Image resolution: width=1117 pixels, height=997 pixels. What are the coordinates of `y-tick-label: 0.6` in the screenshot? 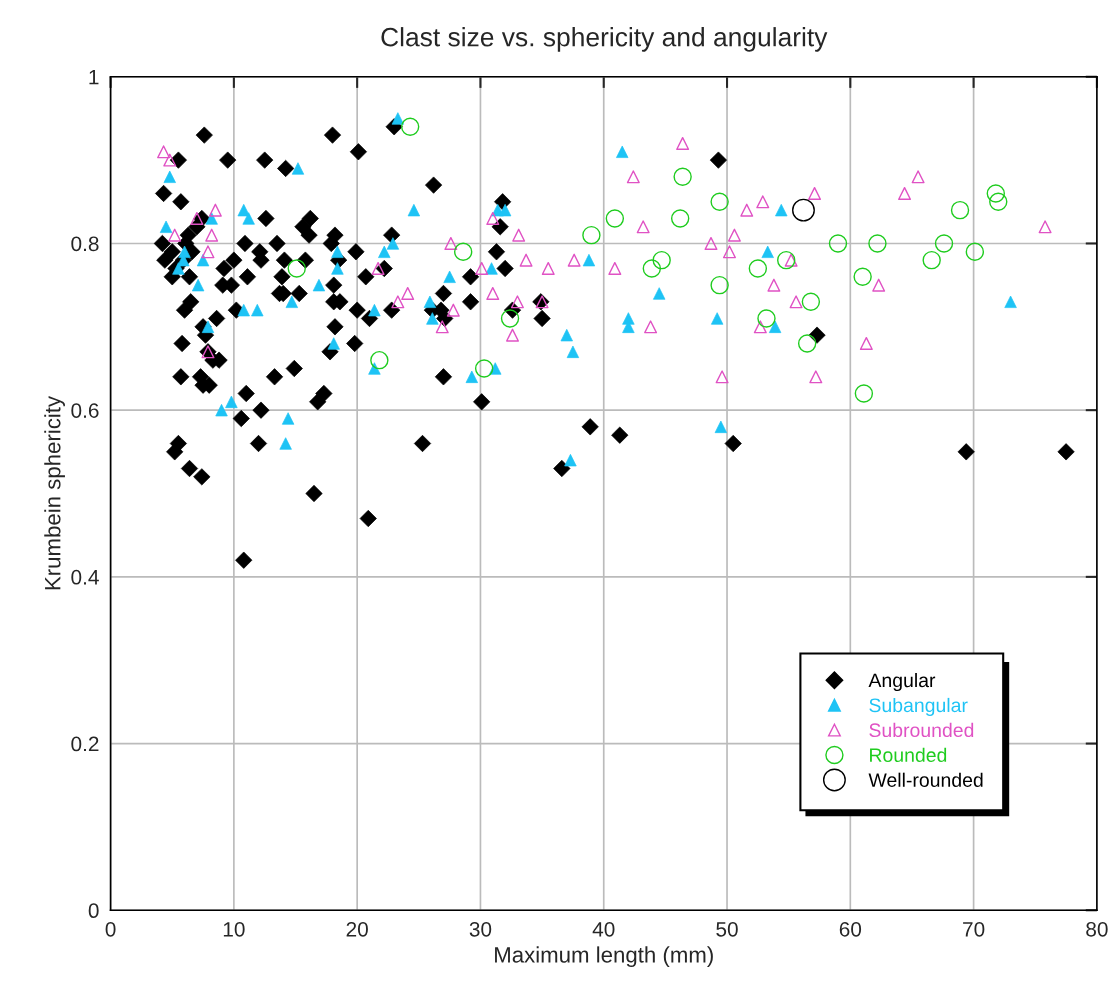 It's located at (85, 410).